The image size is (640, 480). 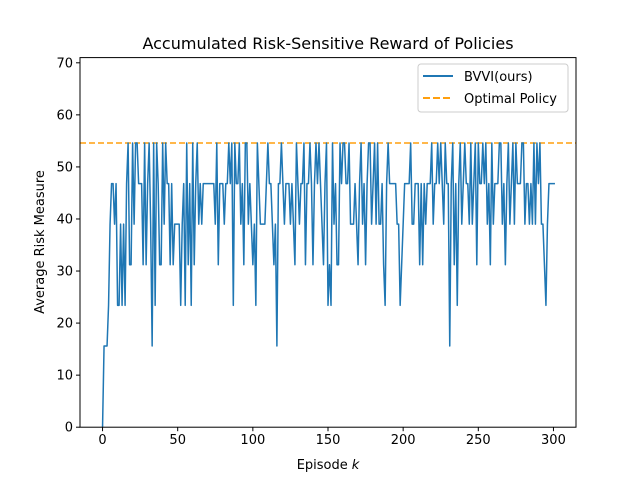 What do you see at coordinates (64, 376) in the screenshot?
I see `y-tick-label: 10` at bounding box center [64, 376].